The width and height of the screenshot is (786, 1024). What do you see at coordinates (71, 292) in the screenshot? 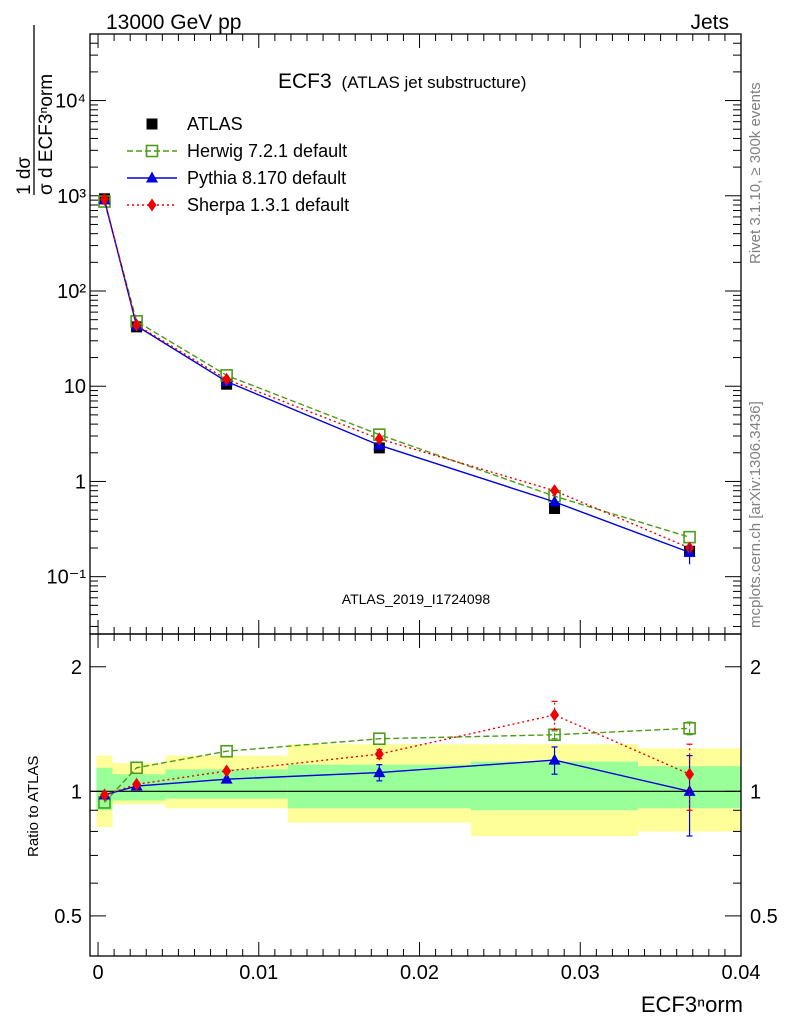
I see `y-tick-label: 10²` at bounding box center [71, 292].